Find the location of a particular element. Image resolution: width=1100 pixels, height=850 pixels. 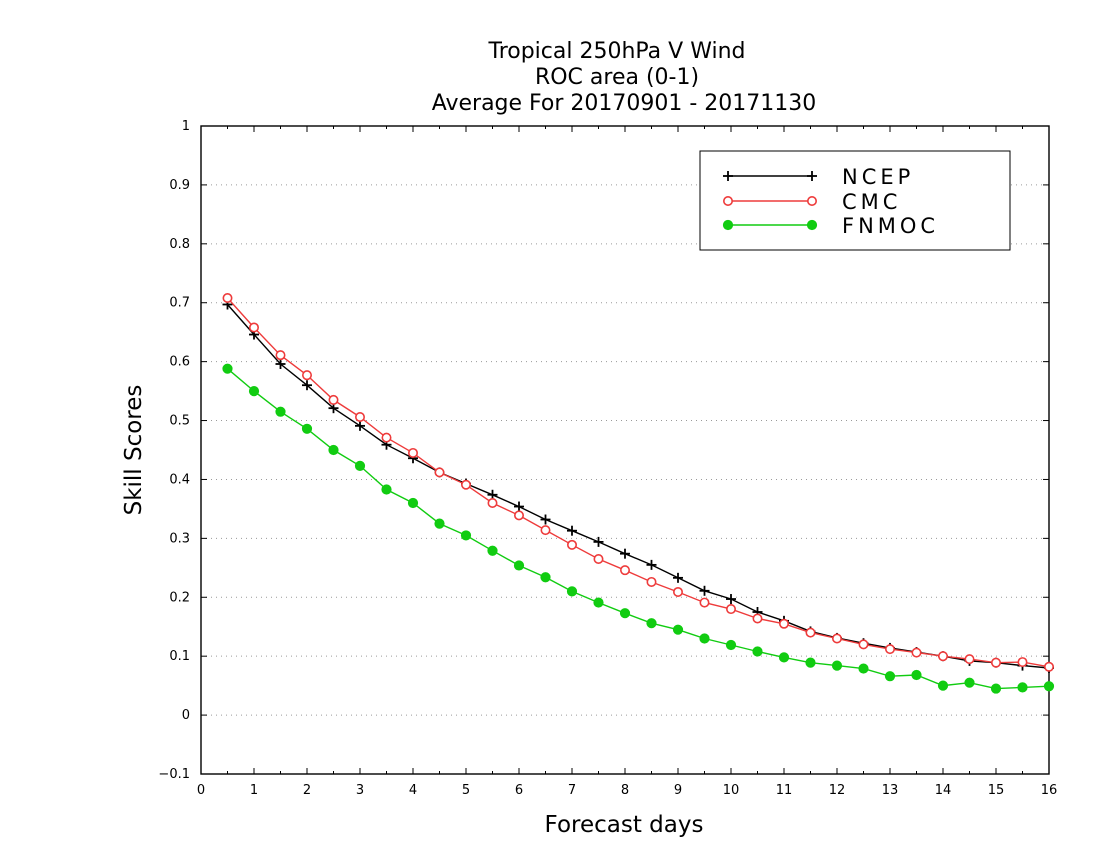

y-tick-label: 0.2 is located at coordinates (179, 597).